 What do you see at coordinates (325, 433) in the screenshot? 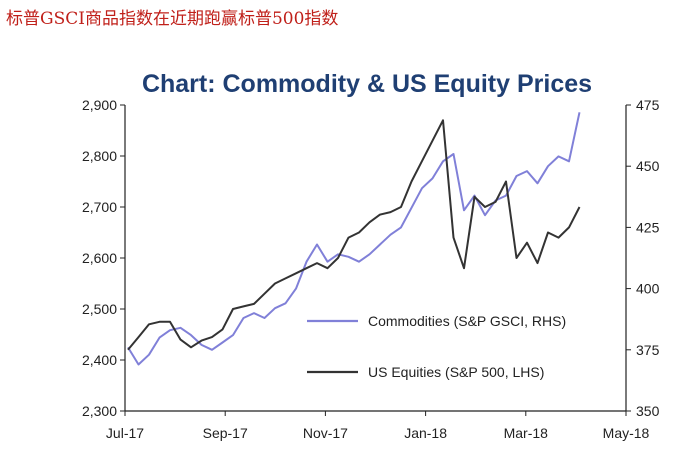
I see `x-tick-label: Nov-17` at bounding box center [325, 433].